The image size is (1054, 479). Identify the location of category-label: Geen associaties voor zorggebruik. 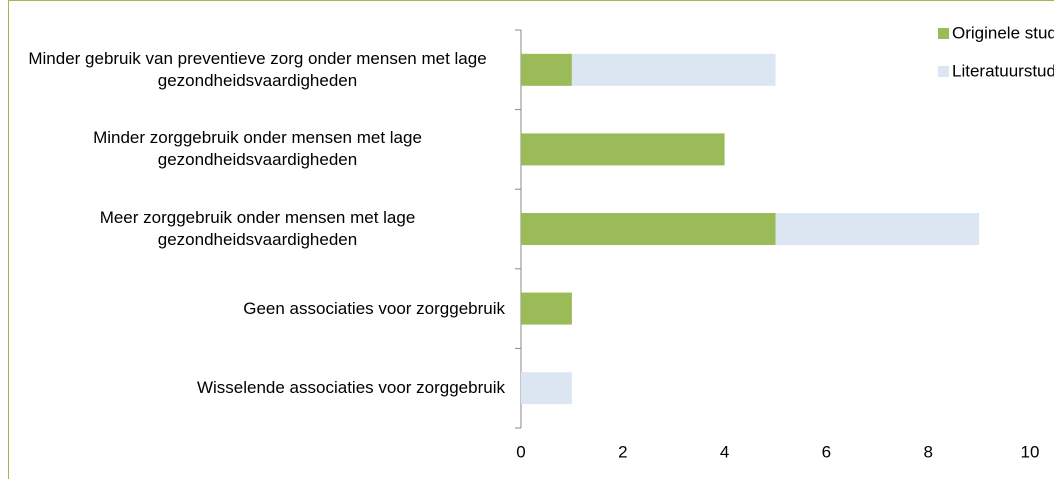
(255, 309).